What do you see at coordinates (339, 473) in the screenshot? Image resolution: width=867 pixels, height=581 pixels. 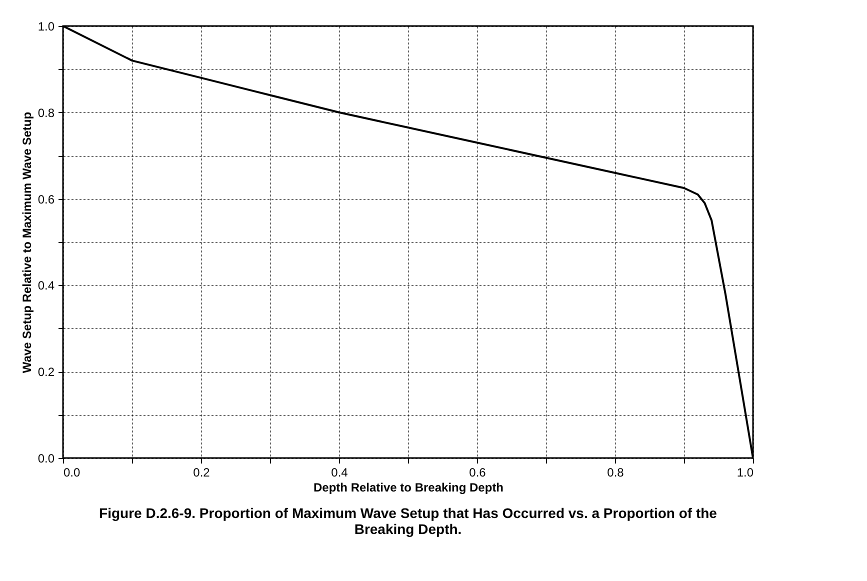 I see `x-tick-label: 0.4` at bounding box center [339, 473].